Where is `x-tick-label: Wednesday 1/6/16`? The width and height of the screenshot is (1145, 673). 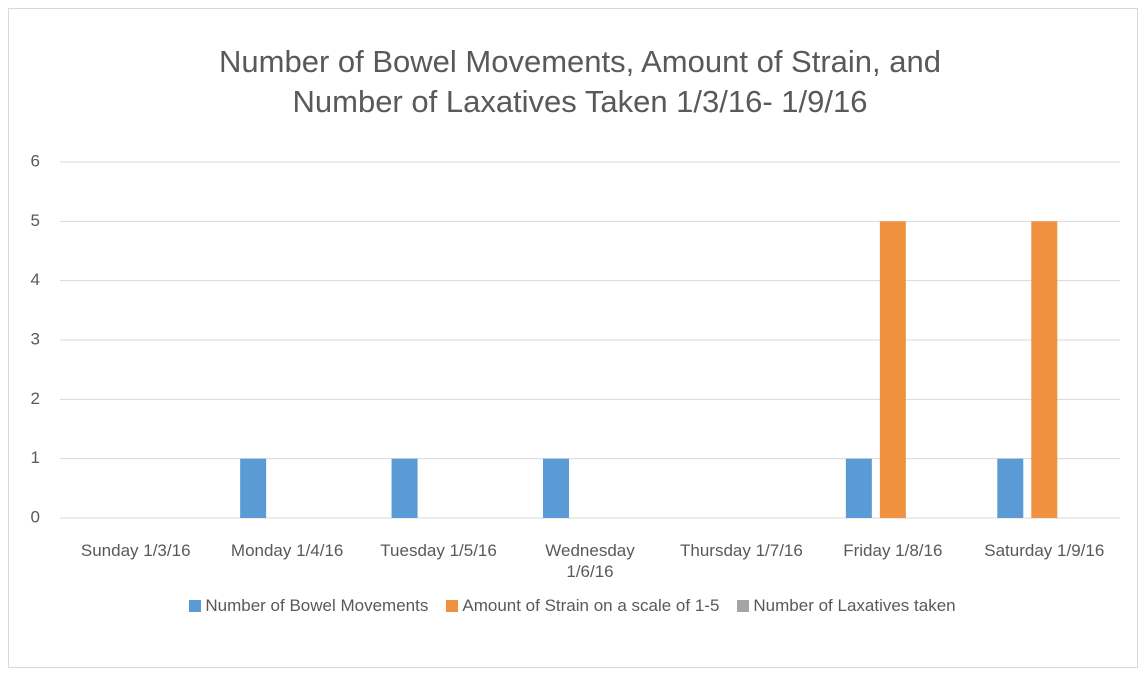 x-tick-label: Wednesday 1/6/16 is located at coordinates (590, 561).